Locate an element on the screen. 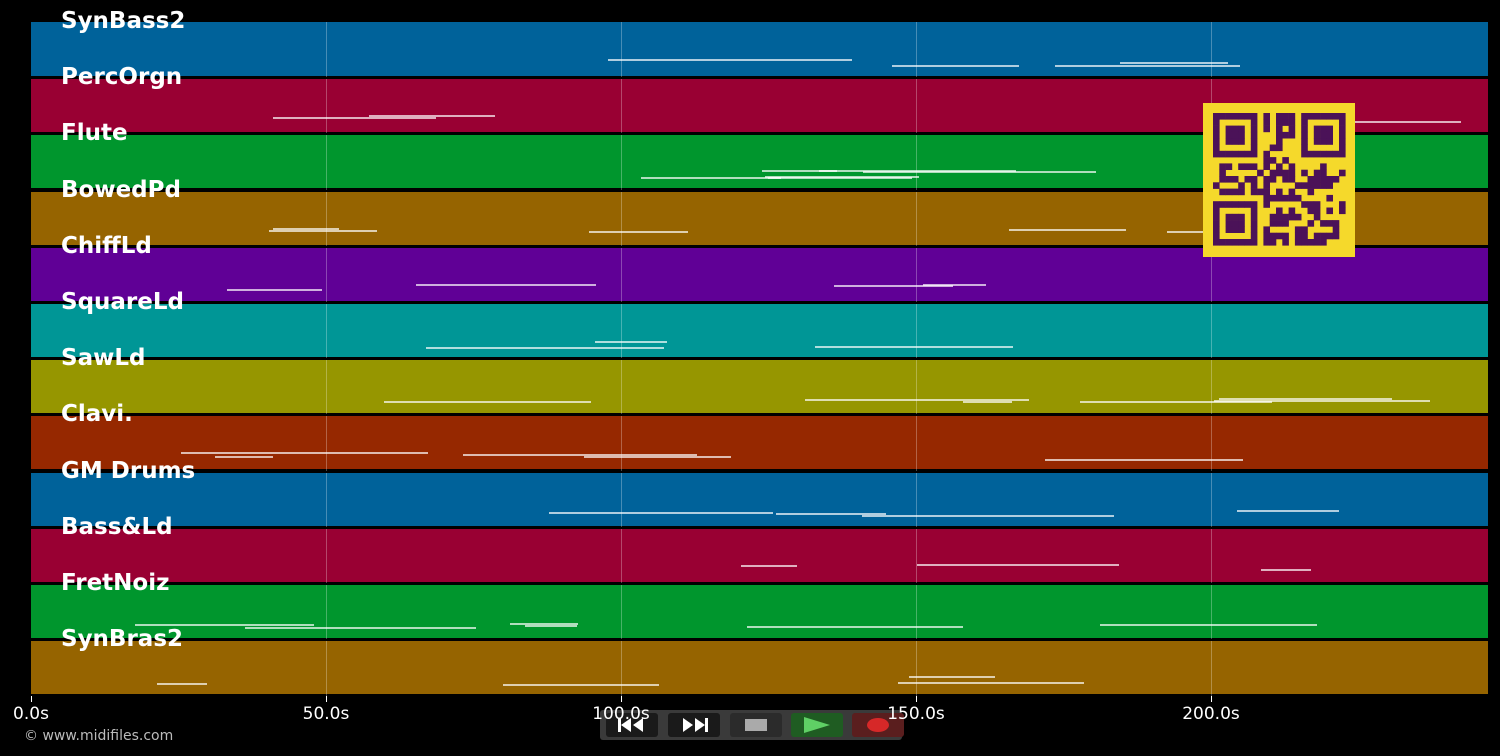  fast-forward-icon is located at coordinates (695, 725).